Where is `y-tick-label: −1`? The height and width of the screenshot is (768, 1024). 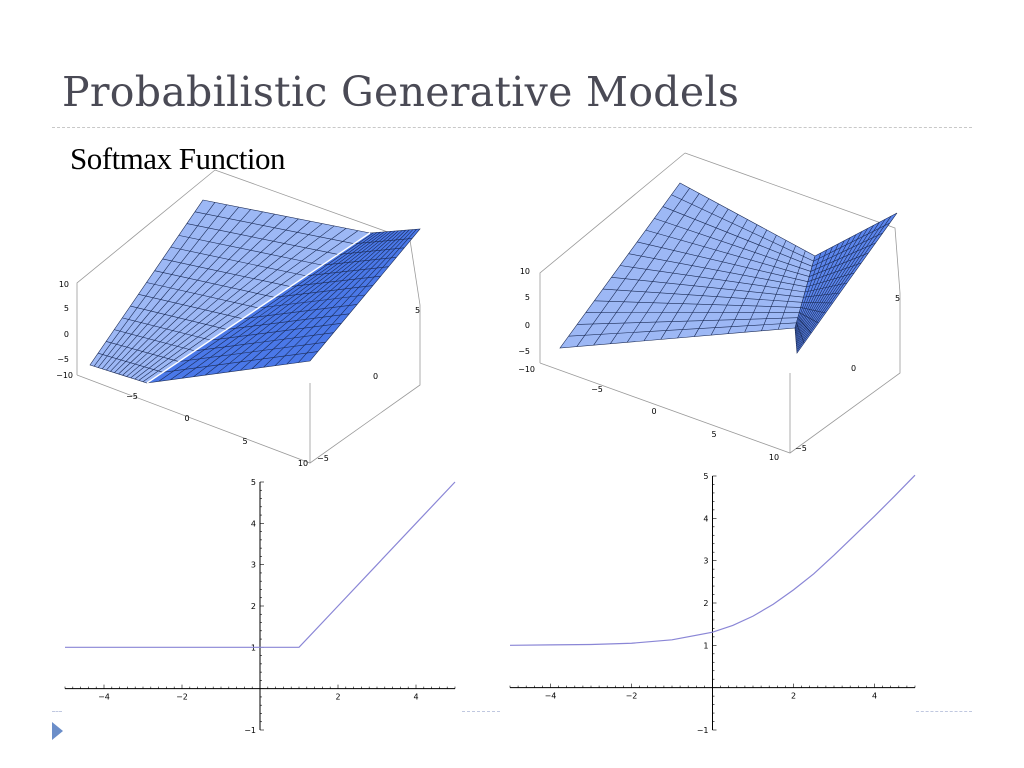
y-tick-label: −1 is located at coordinates (250, 730).